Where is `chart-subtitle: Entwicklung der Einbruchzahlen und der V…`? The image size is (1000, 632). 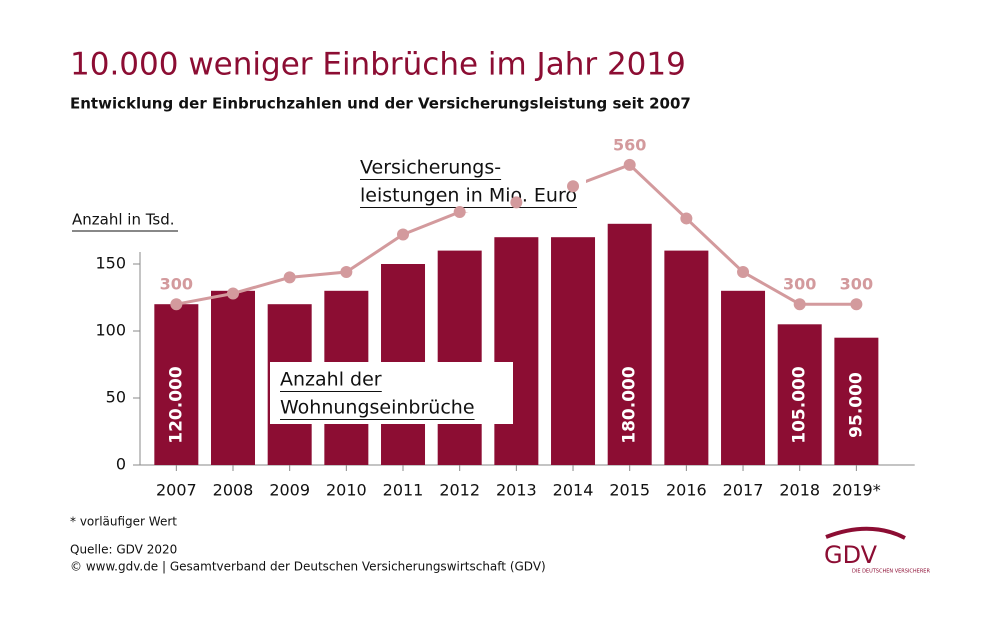
chart-subtitle: Entwicklung der Einbruchzahlen und der V… is located at coordinates (380, 104).